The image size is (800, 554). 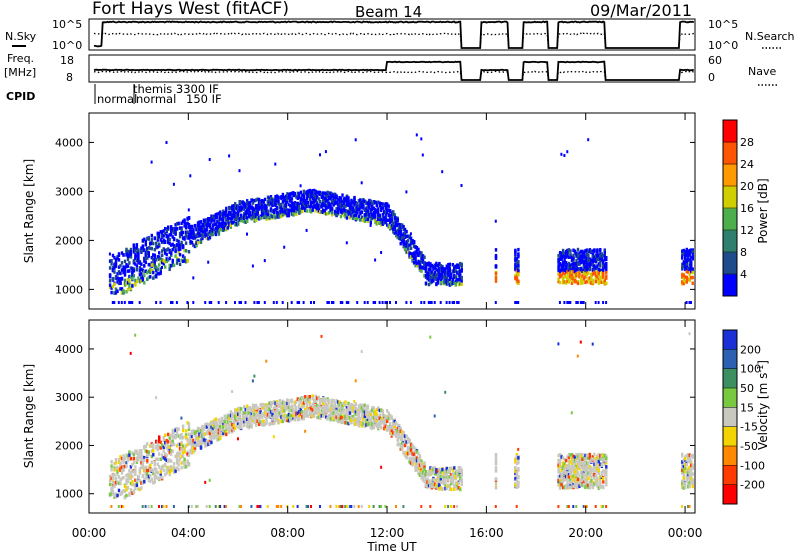 I want to click on cpid-name-150if: 150 IF, so click(x=204, y=99).